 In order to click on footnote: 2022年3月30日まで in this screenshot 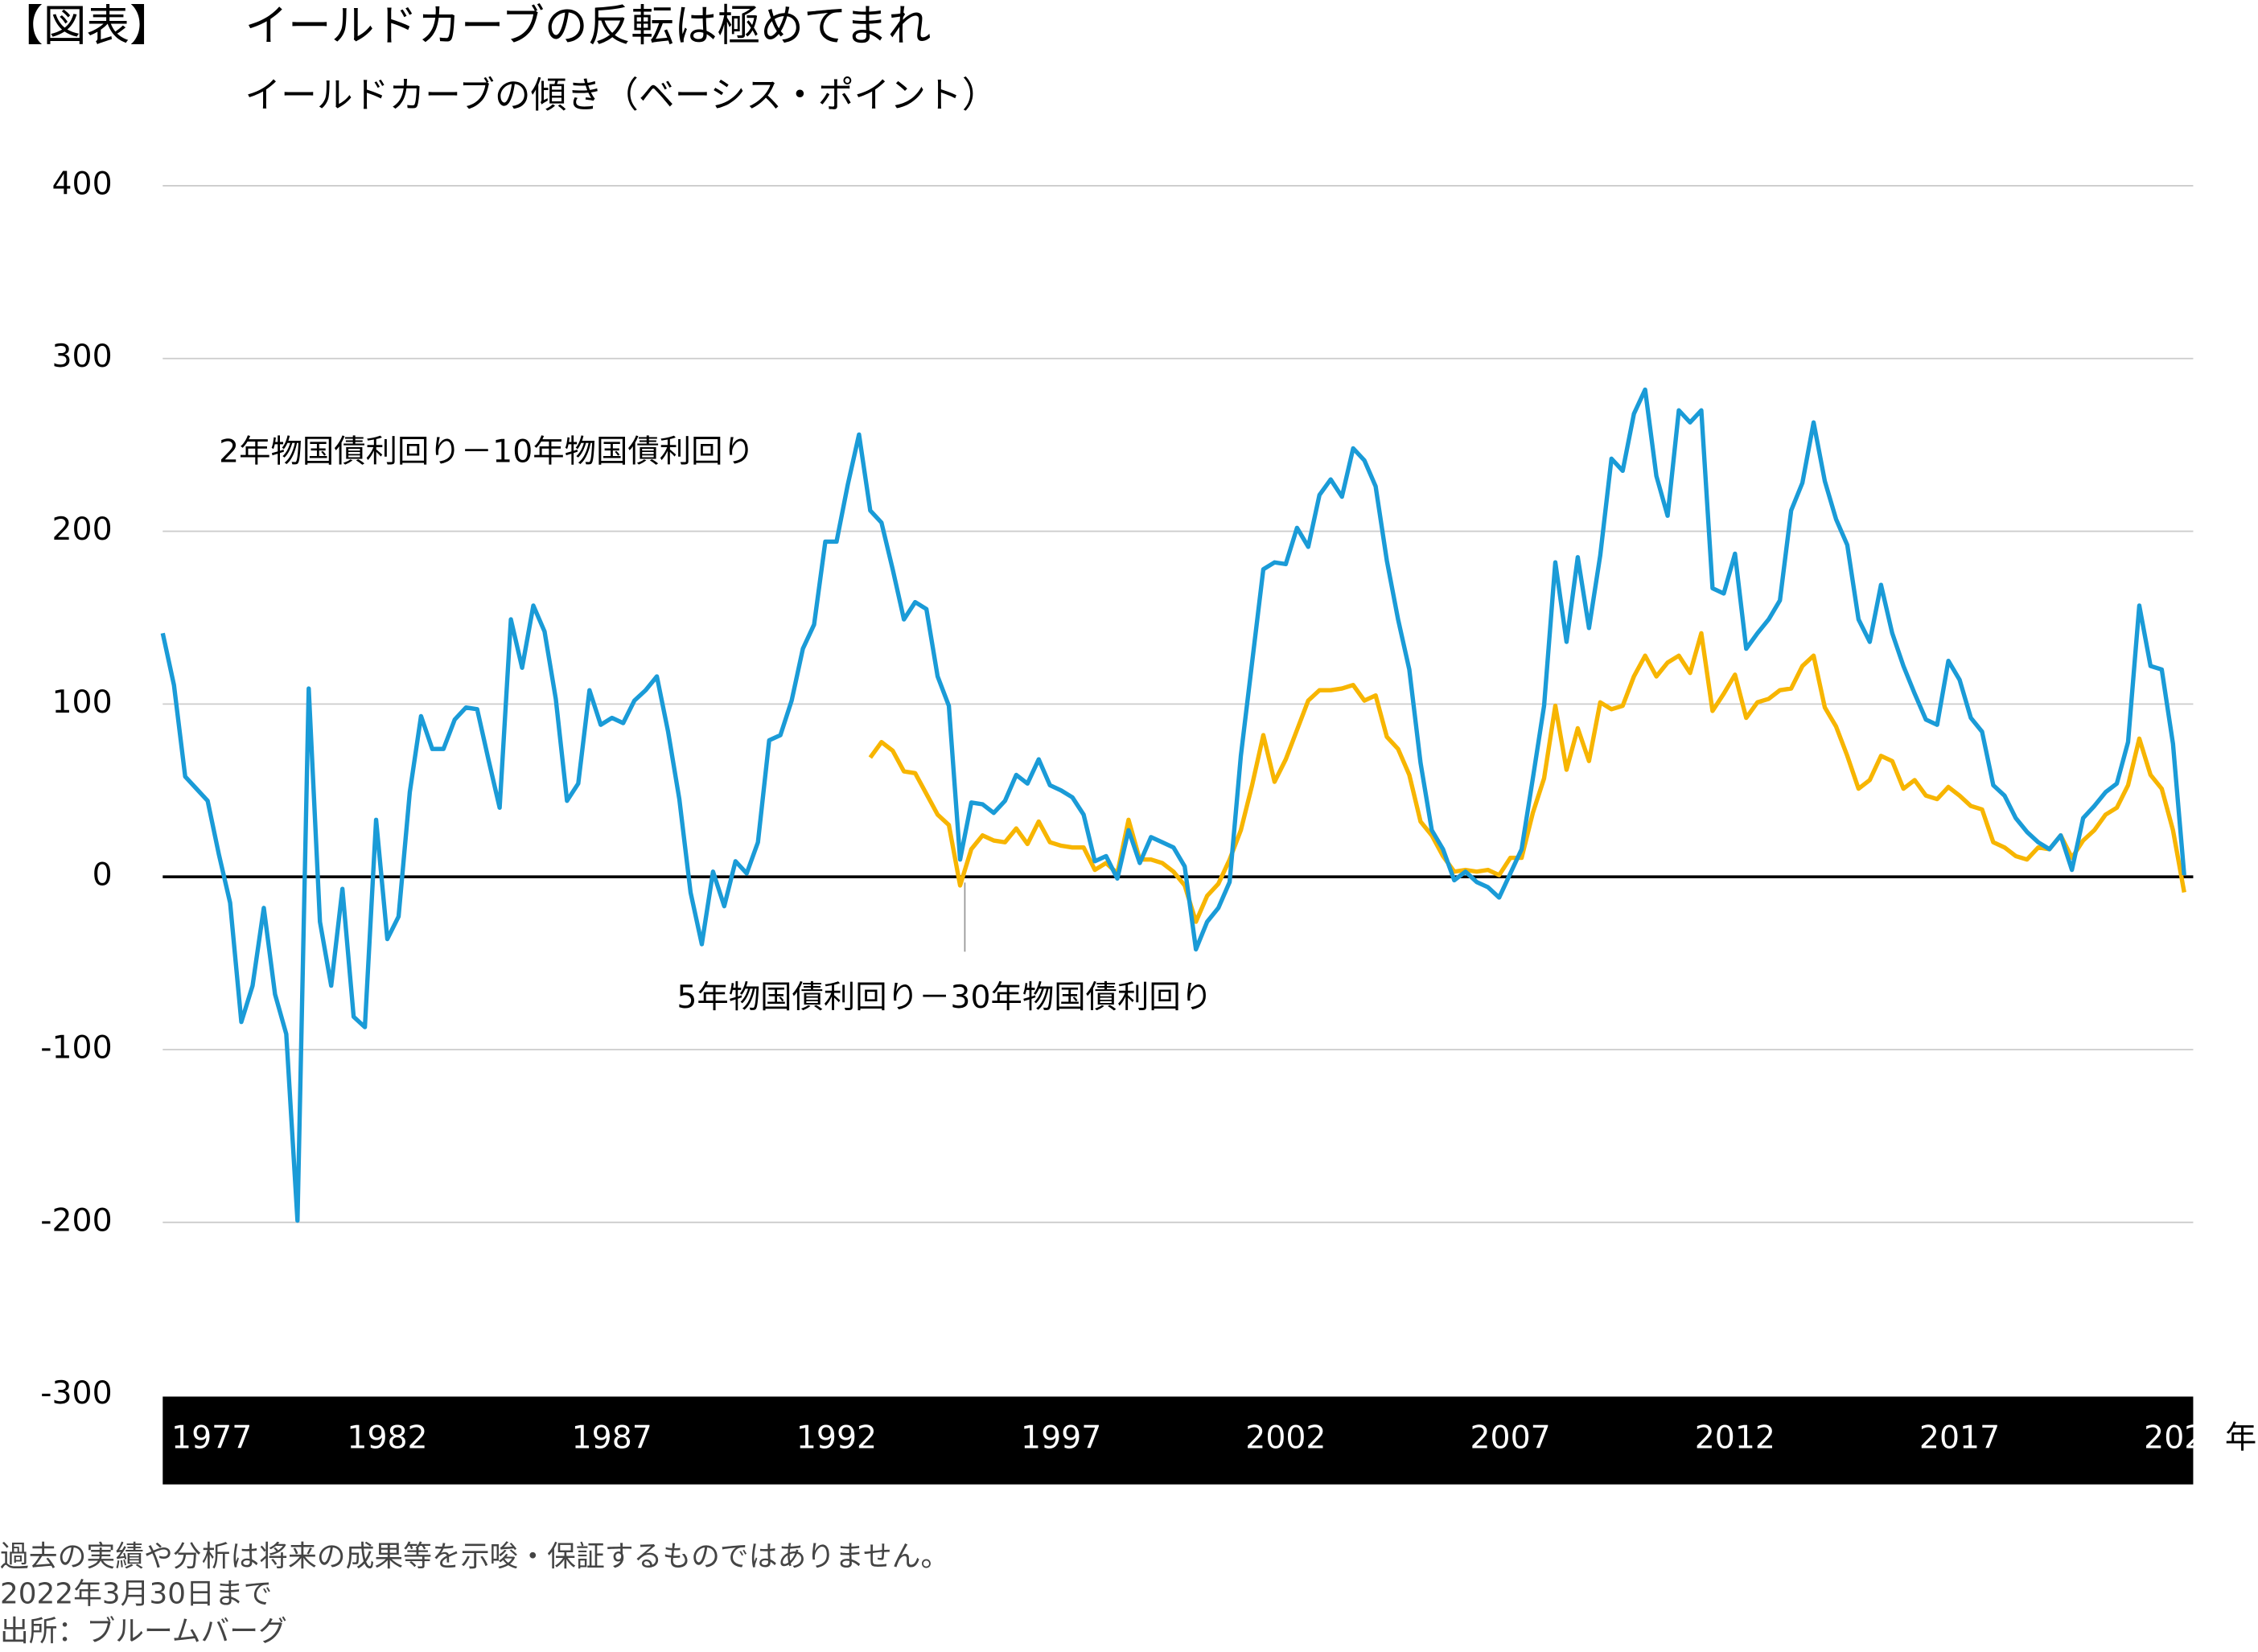, I will do `click(136, 1593)`.